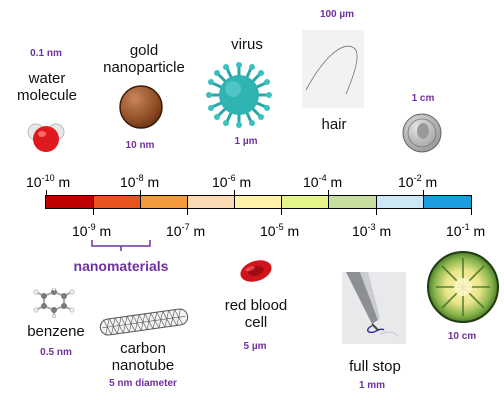 The image size is (504, 400). I want to click on carbon-nanotube-label: carbon nanotube, so click(143, 357).